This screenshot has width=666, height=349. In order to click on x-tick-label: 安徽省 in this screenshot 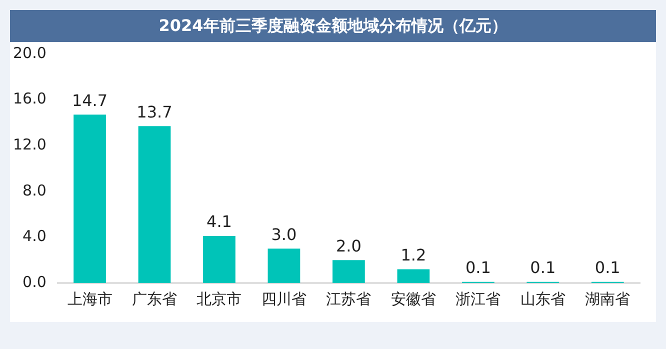, I will do `click(413, 299)`.